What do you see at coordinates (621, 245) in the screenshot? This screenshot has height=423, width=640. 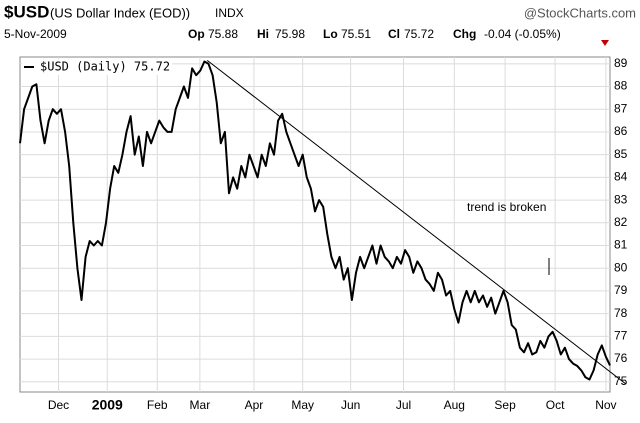 I see `y-tick-label: 81` at bounding box center [621, 245].